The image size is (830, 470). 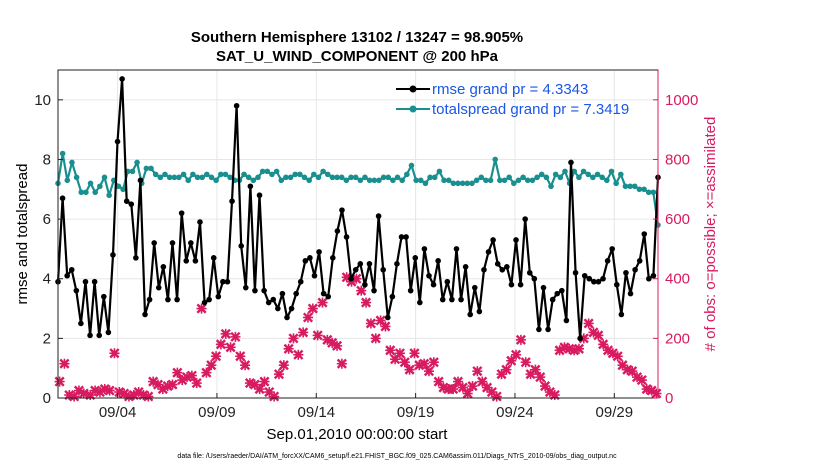 I want to click on legend-rmse-label: rmse grand pr = 4.3343, so click(x=510, y=89).